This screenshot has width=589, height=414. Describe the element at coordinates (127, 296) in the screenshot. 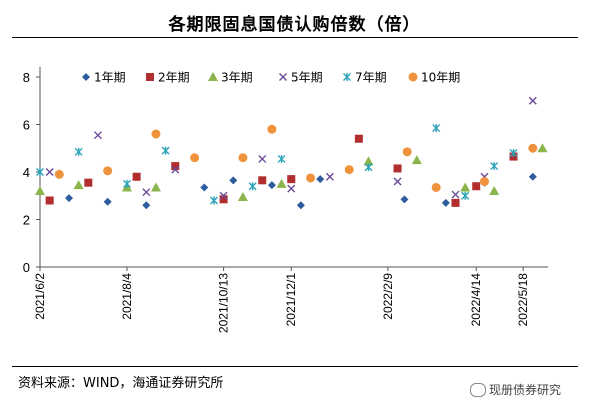

I see `x-tick-label: 2021/8/4` at that location.